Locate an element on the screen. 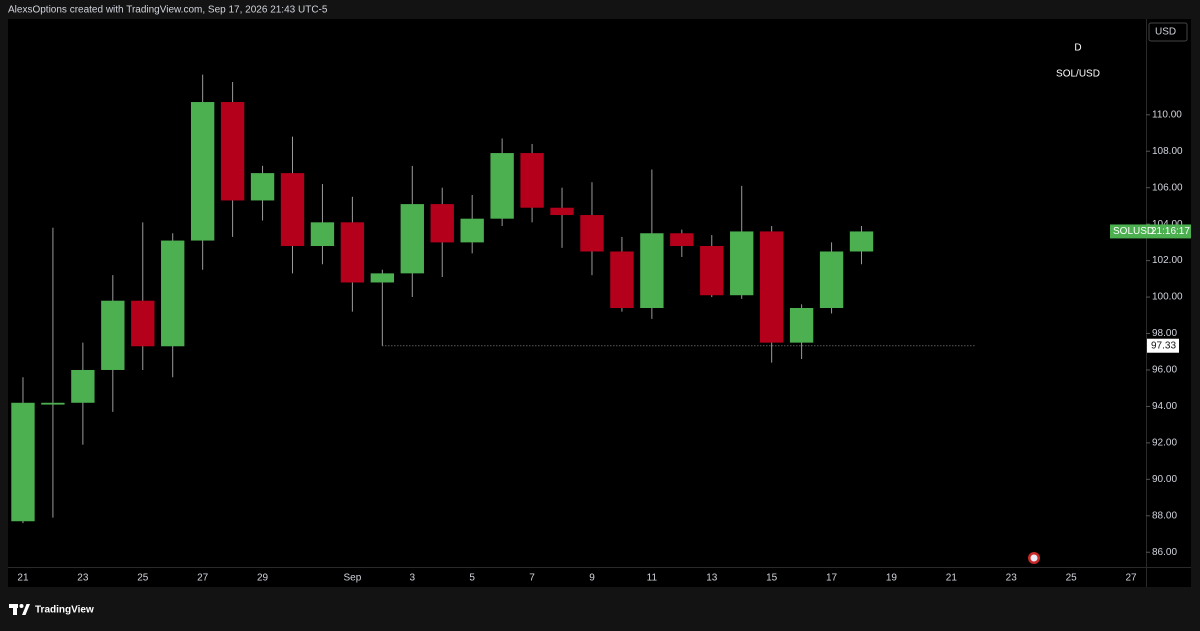 The image size is (1200, 631). y-tick-label: 90.00 is located at coordinates (1164, 479).